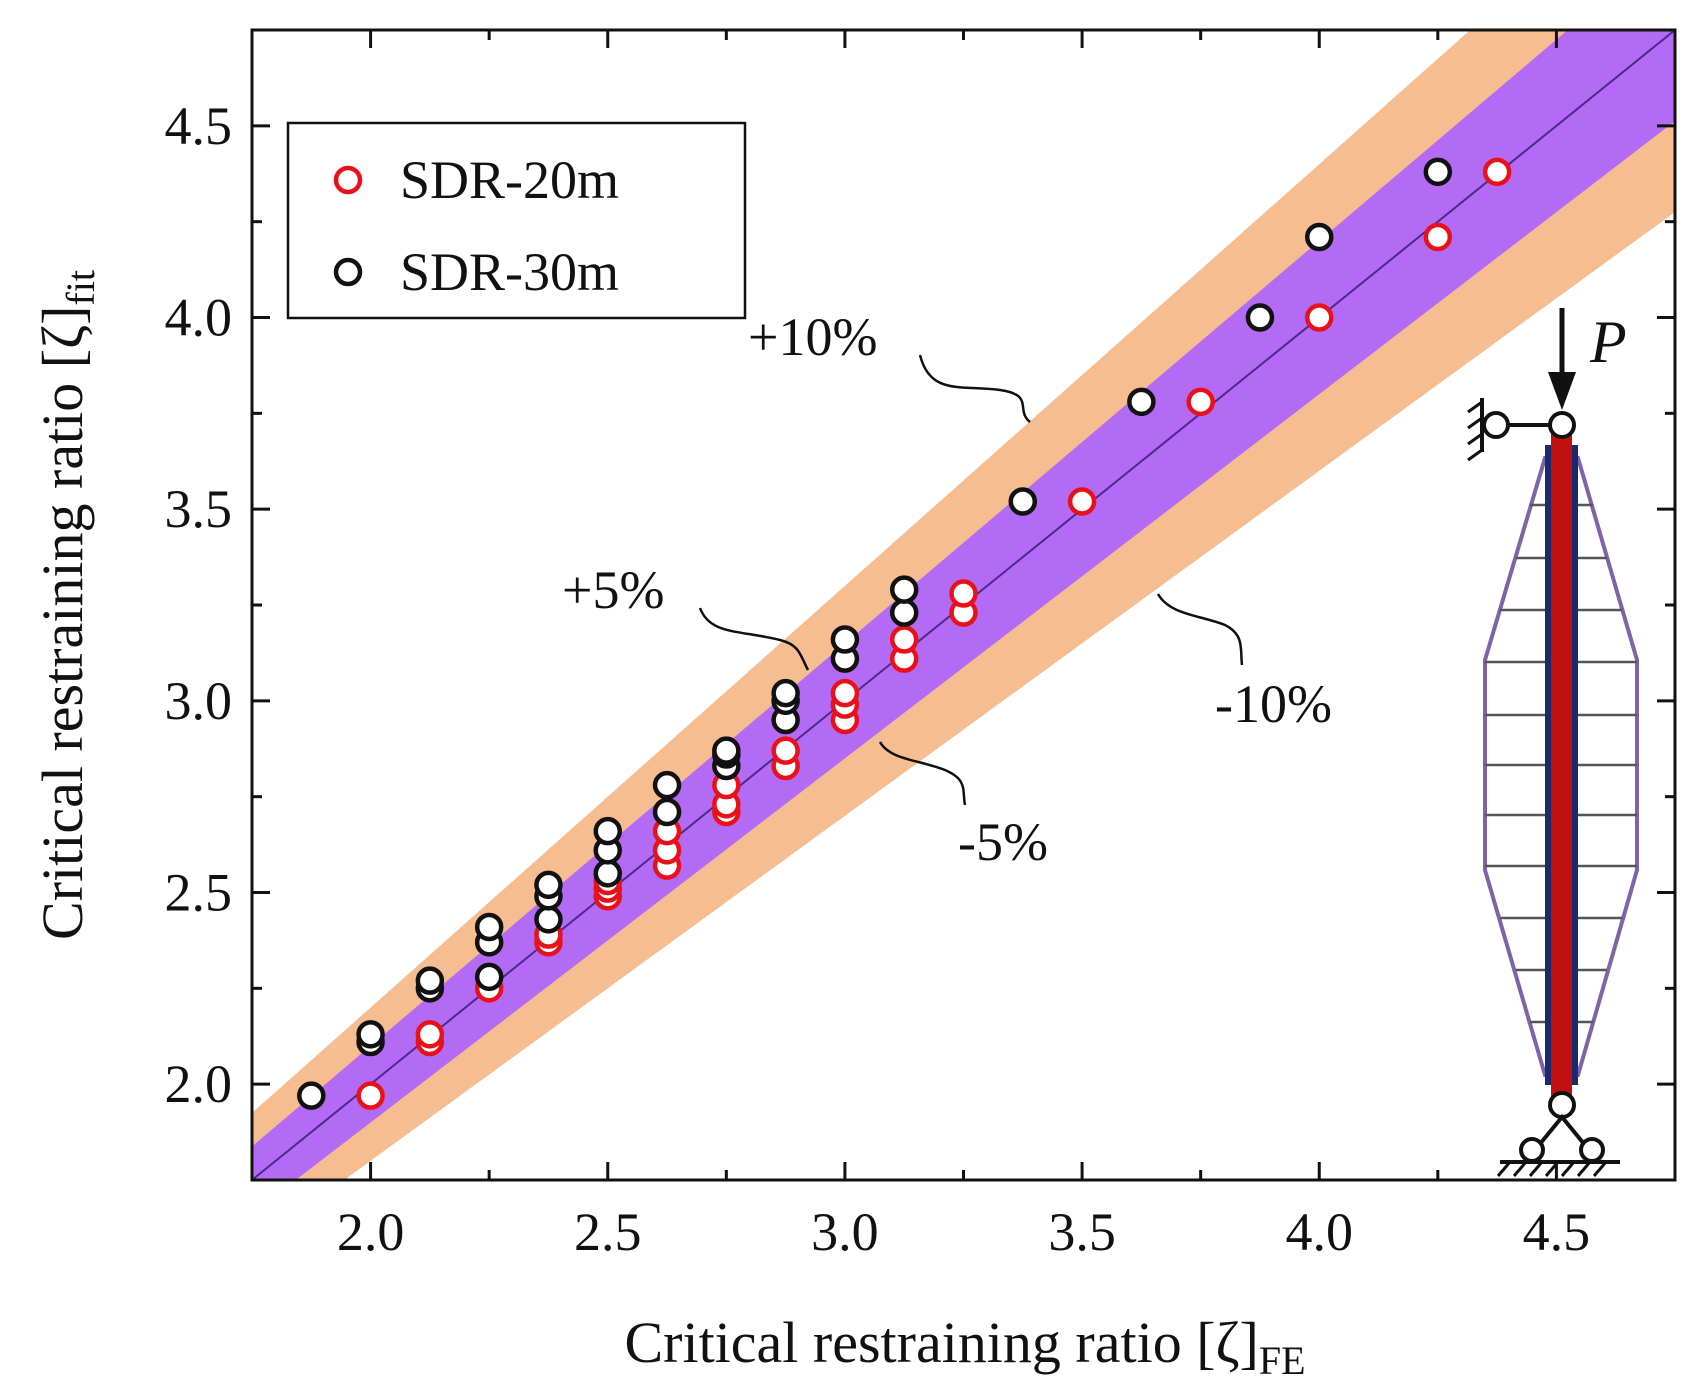 This screenshot has height=1400, width=1700. I want to click on y-tick-label: 3.5, so click(199, 509).